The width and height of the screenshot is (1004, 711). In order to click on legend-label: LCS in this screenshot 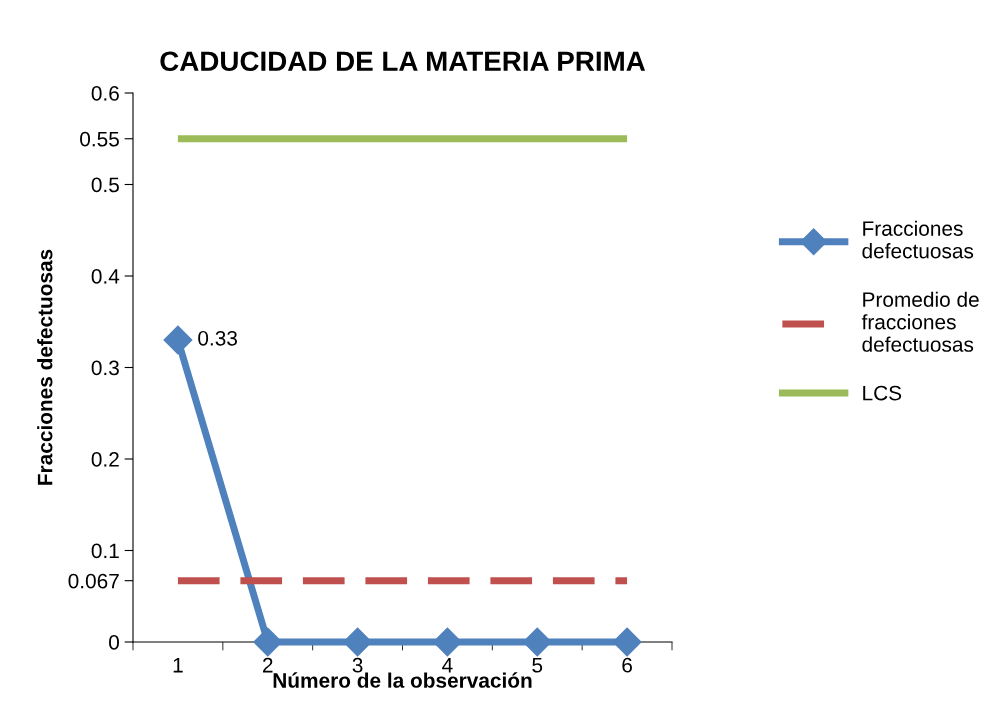, I will do `click(882, 393)`.